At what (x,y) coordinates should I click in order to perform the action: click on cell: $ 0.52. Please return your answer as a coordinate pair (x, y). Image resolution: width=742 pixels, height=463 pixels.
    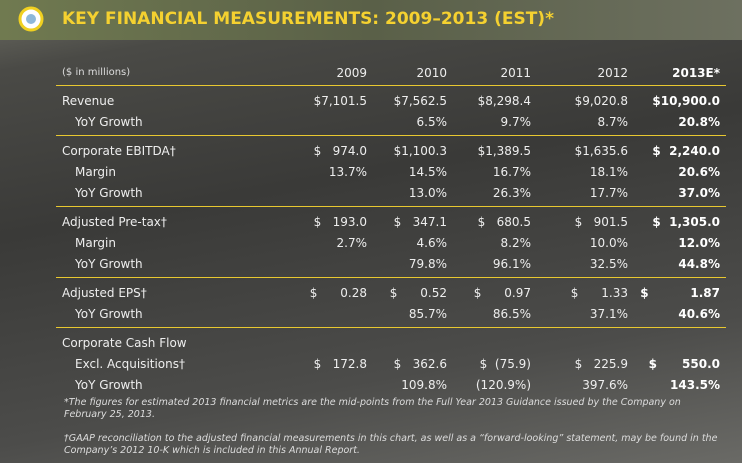
    Looking at the image, I should click on (418, 293).